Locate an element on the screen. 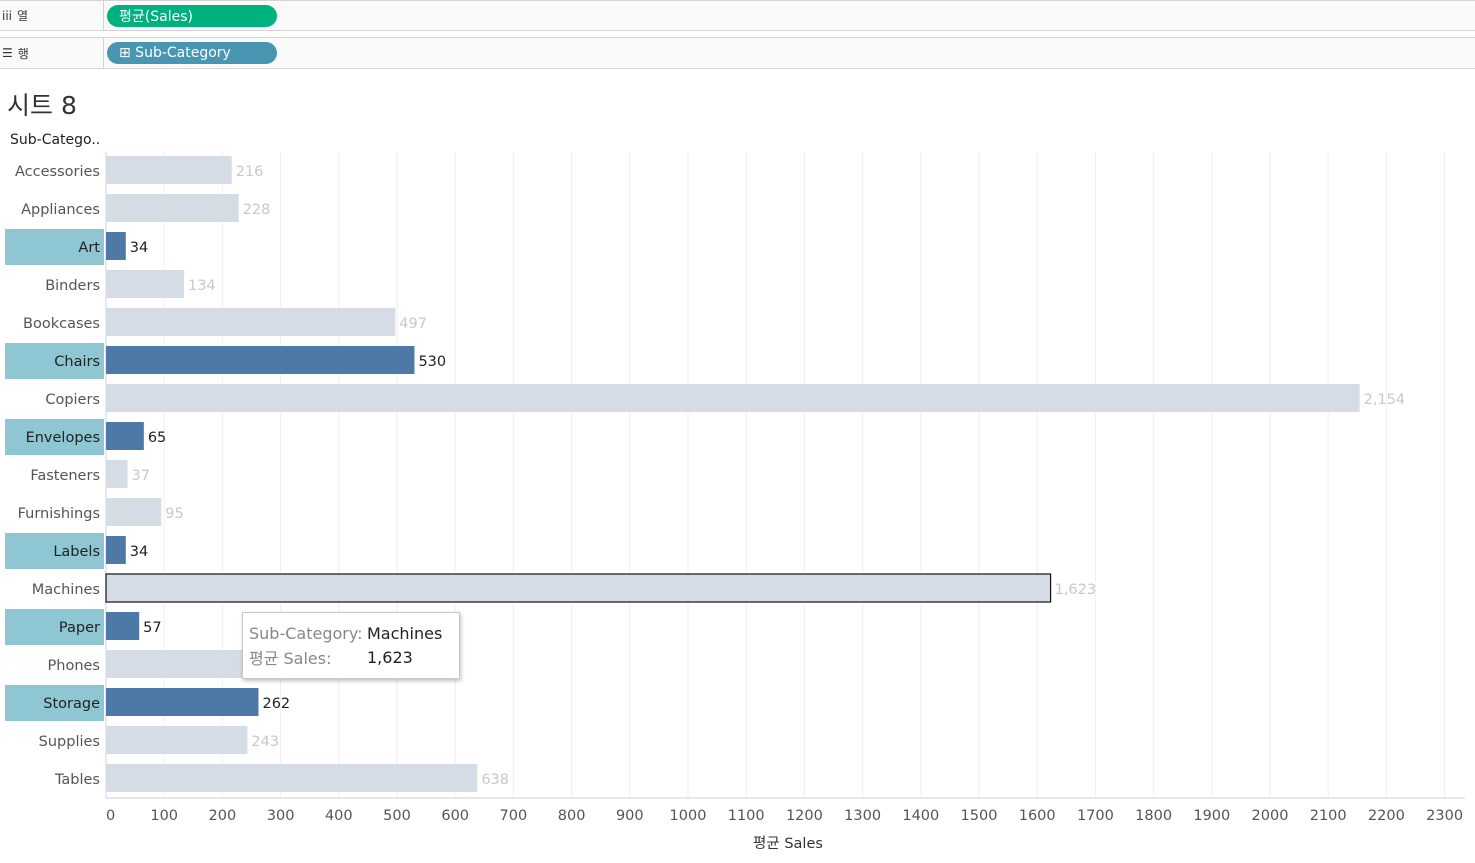  category-label: Envelopes is located at coordinates (63, 438).